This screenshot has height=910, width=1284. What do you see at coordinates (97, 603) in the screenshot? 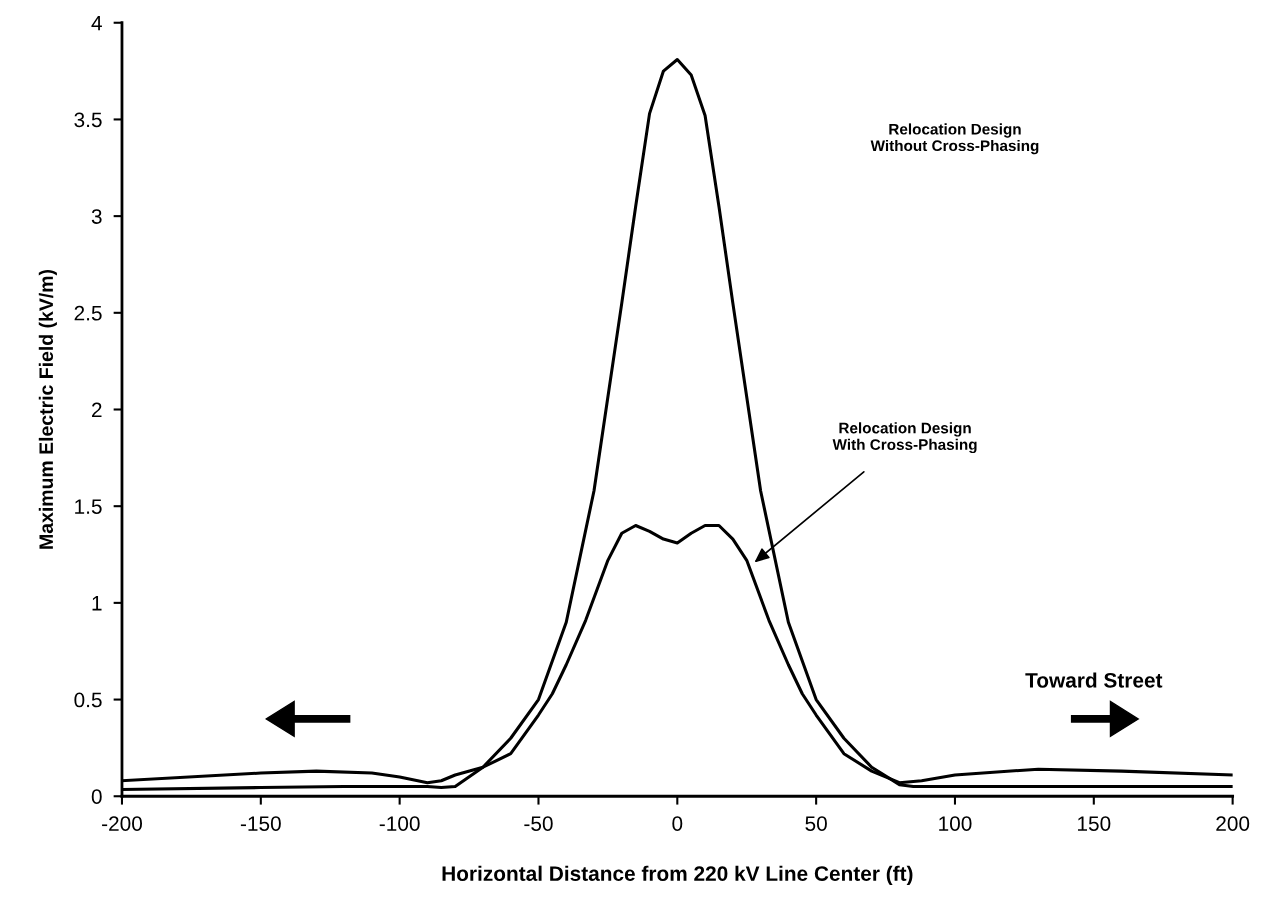
I see `y-tick-label: 1` at bounding box center [97, 603].